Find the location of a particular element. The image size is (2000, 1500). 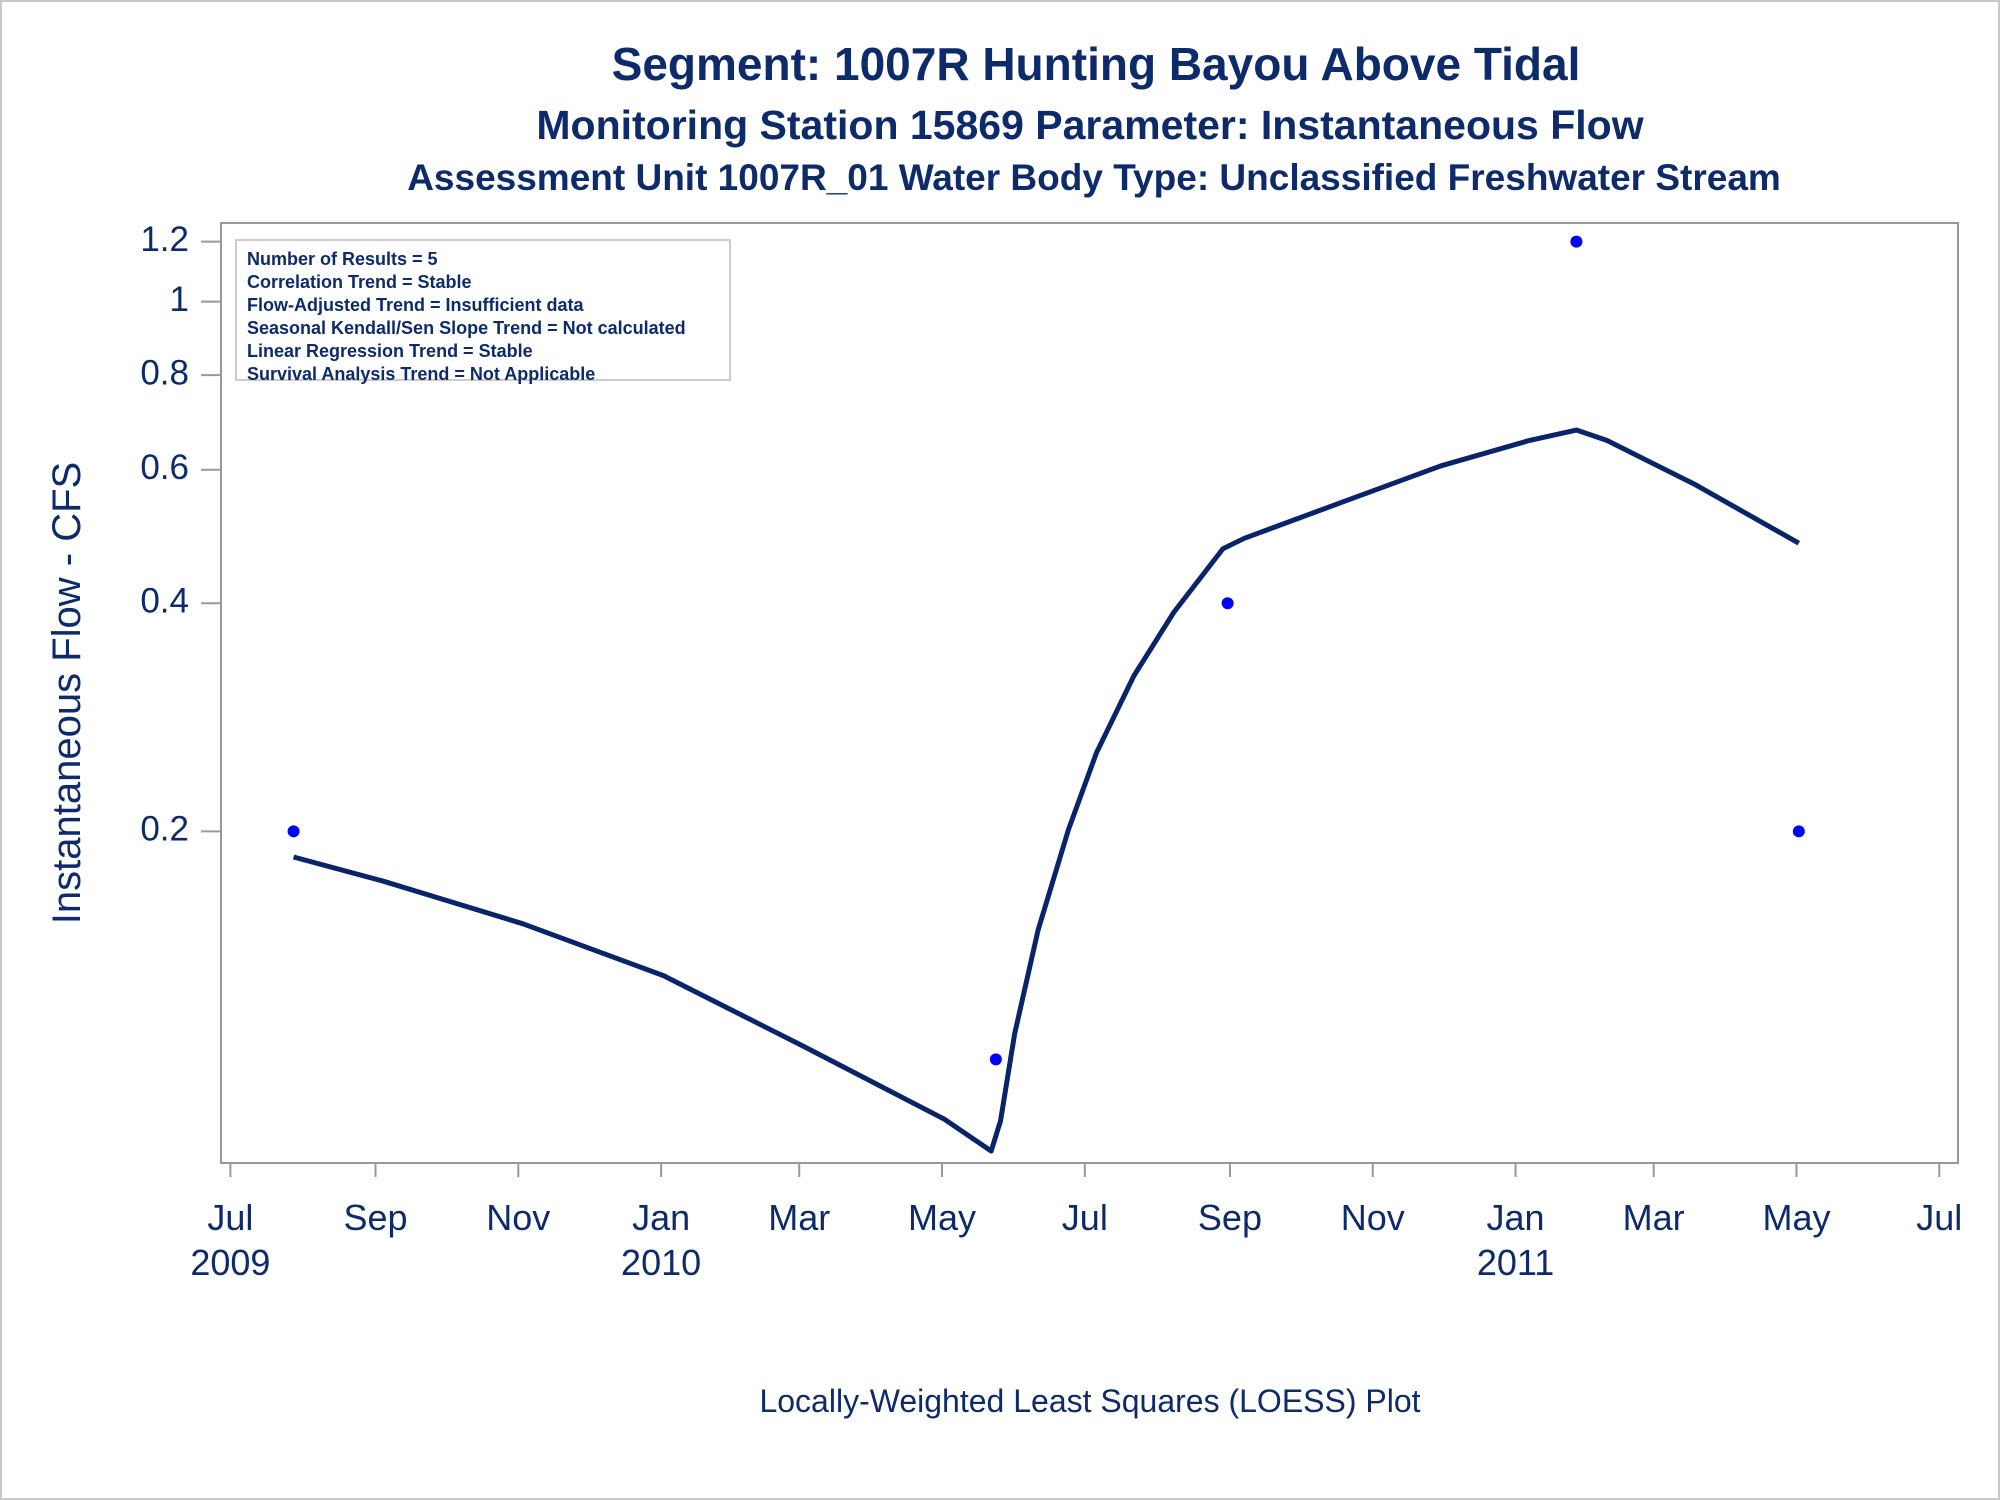

x-year-label: 2009 is located at coordinates (230, 1262).